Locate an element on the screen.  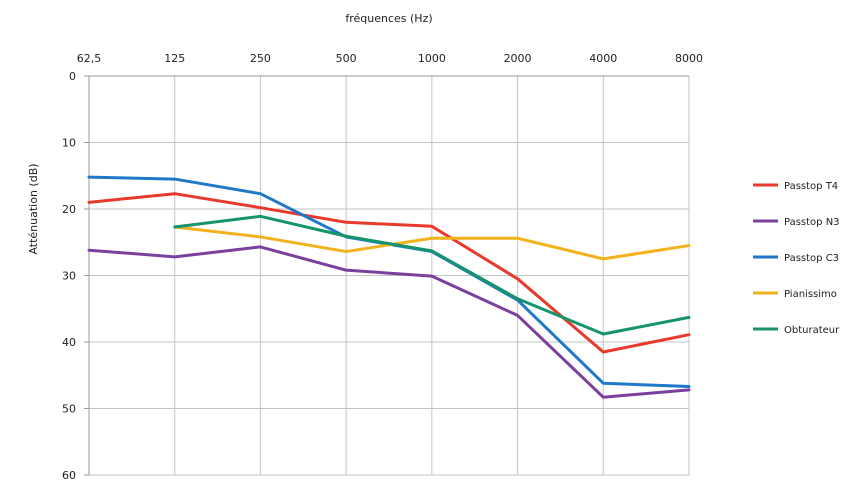
x-tick-label: 250 is located at coordinates (260, 58).